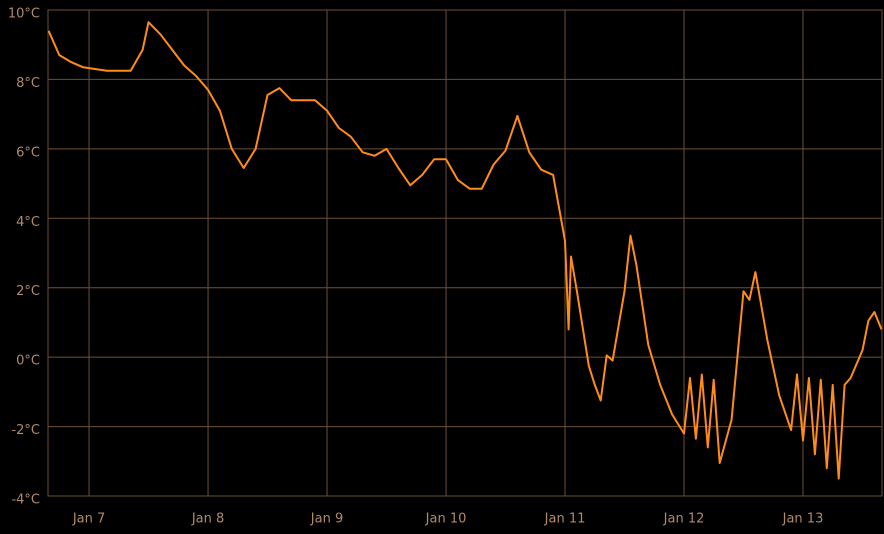 This screenshot has width=884, height=534. I want to click on x-tick-label: Jan 10, so click(446, 519).